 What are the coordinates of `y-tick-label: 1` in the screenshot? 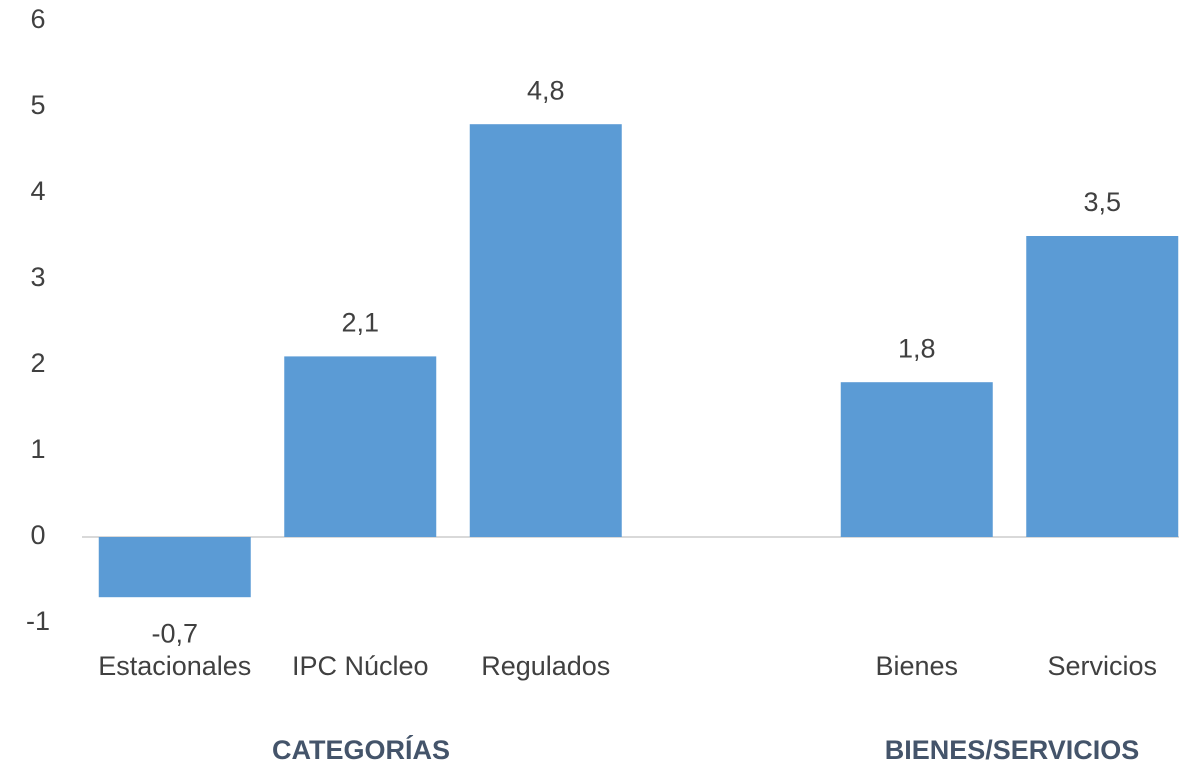 It's located at (37, 449).